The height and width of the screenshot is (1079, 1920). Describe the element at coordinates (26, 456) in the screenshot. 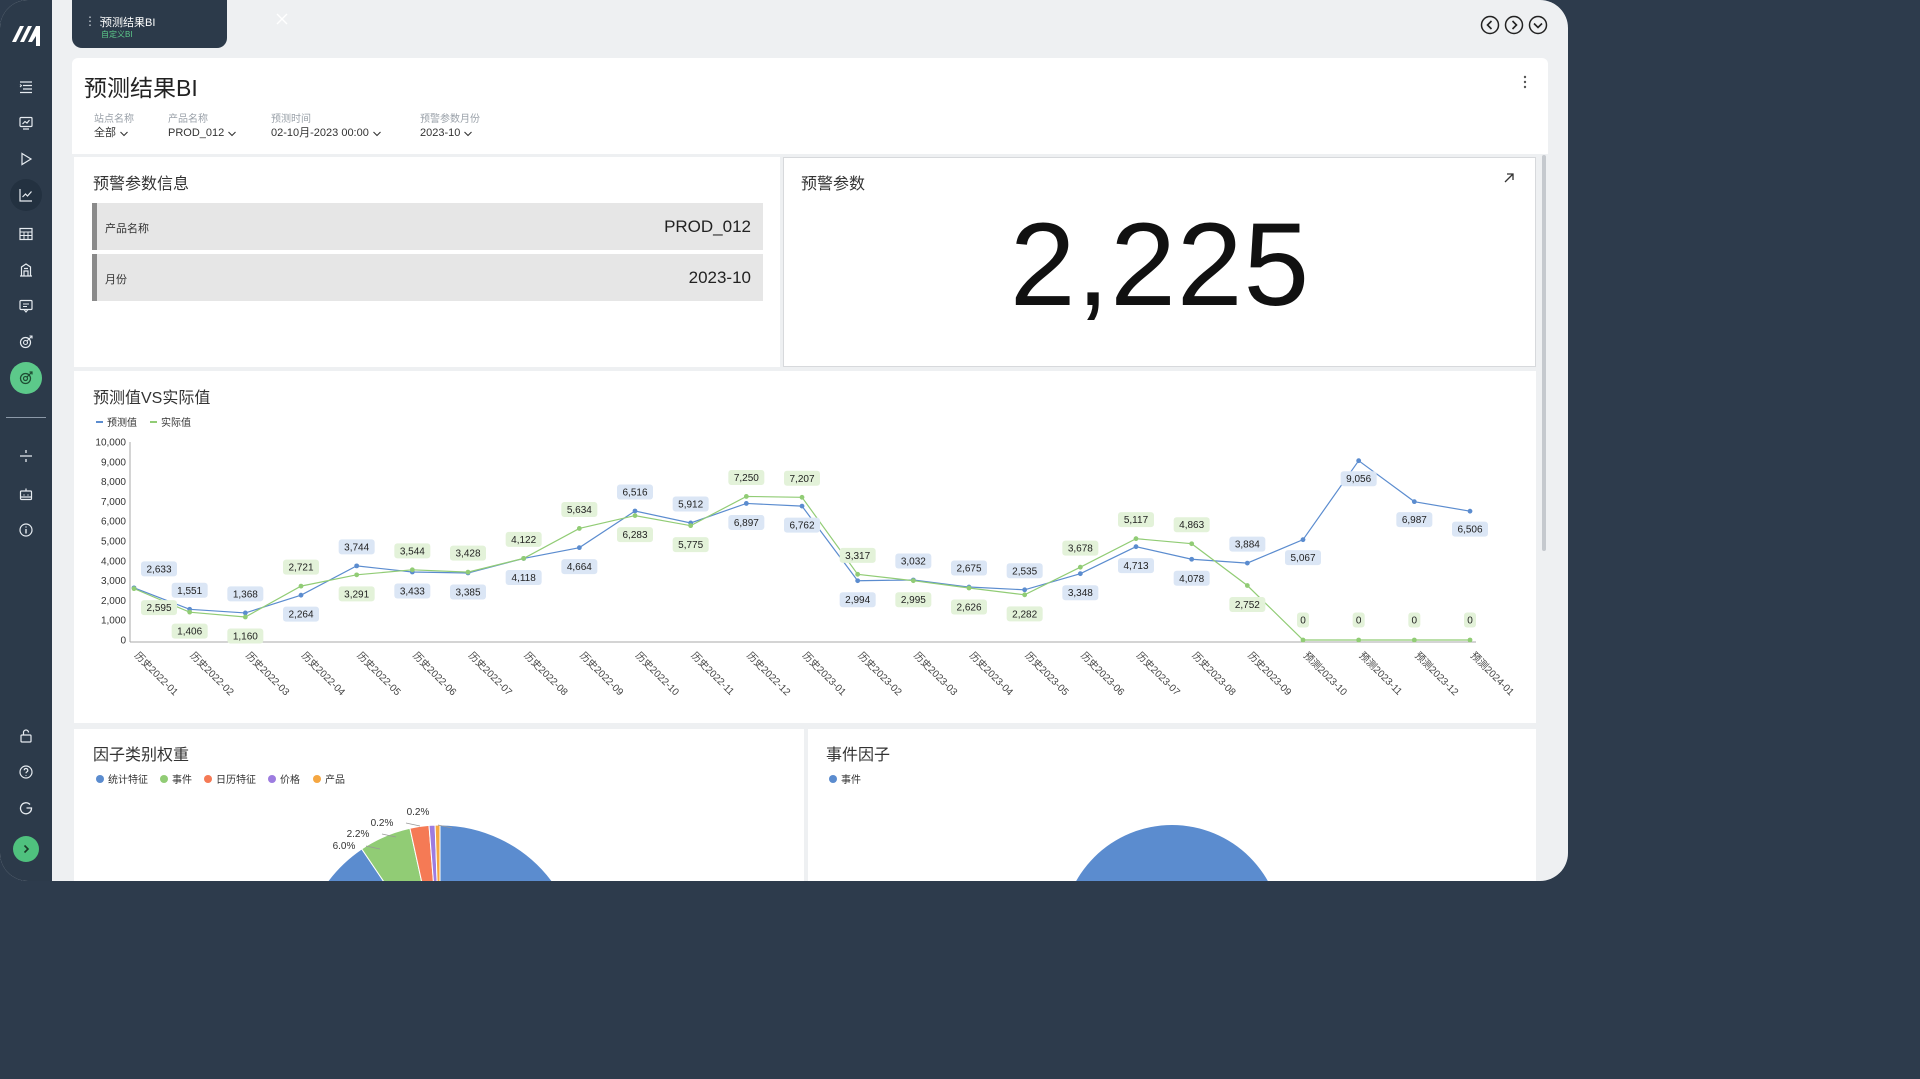

I see `split-icon` at that location.